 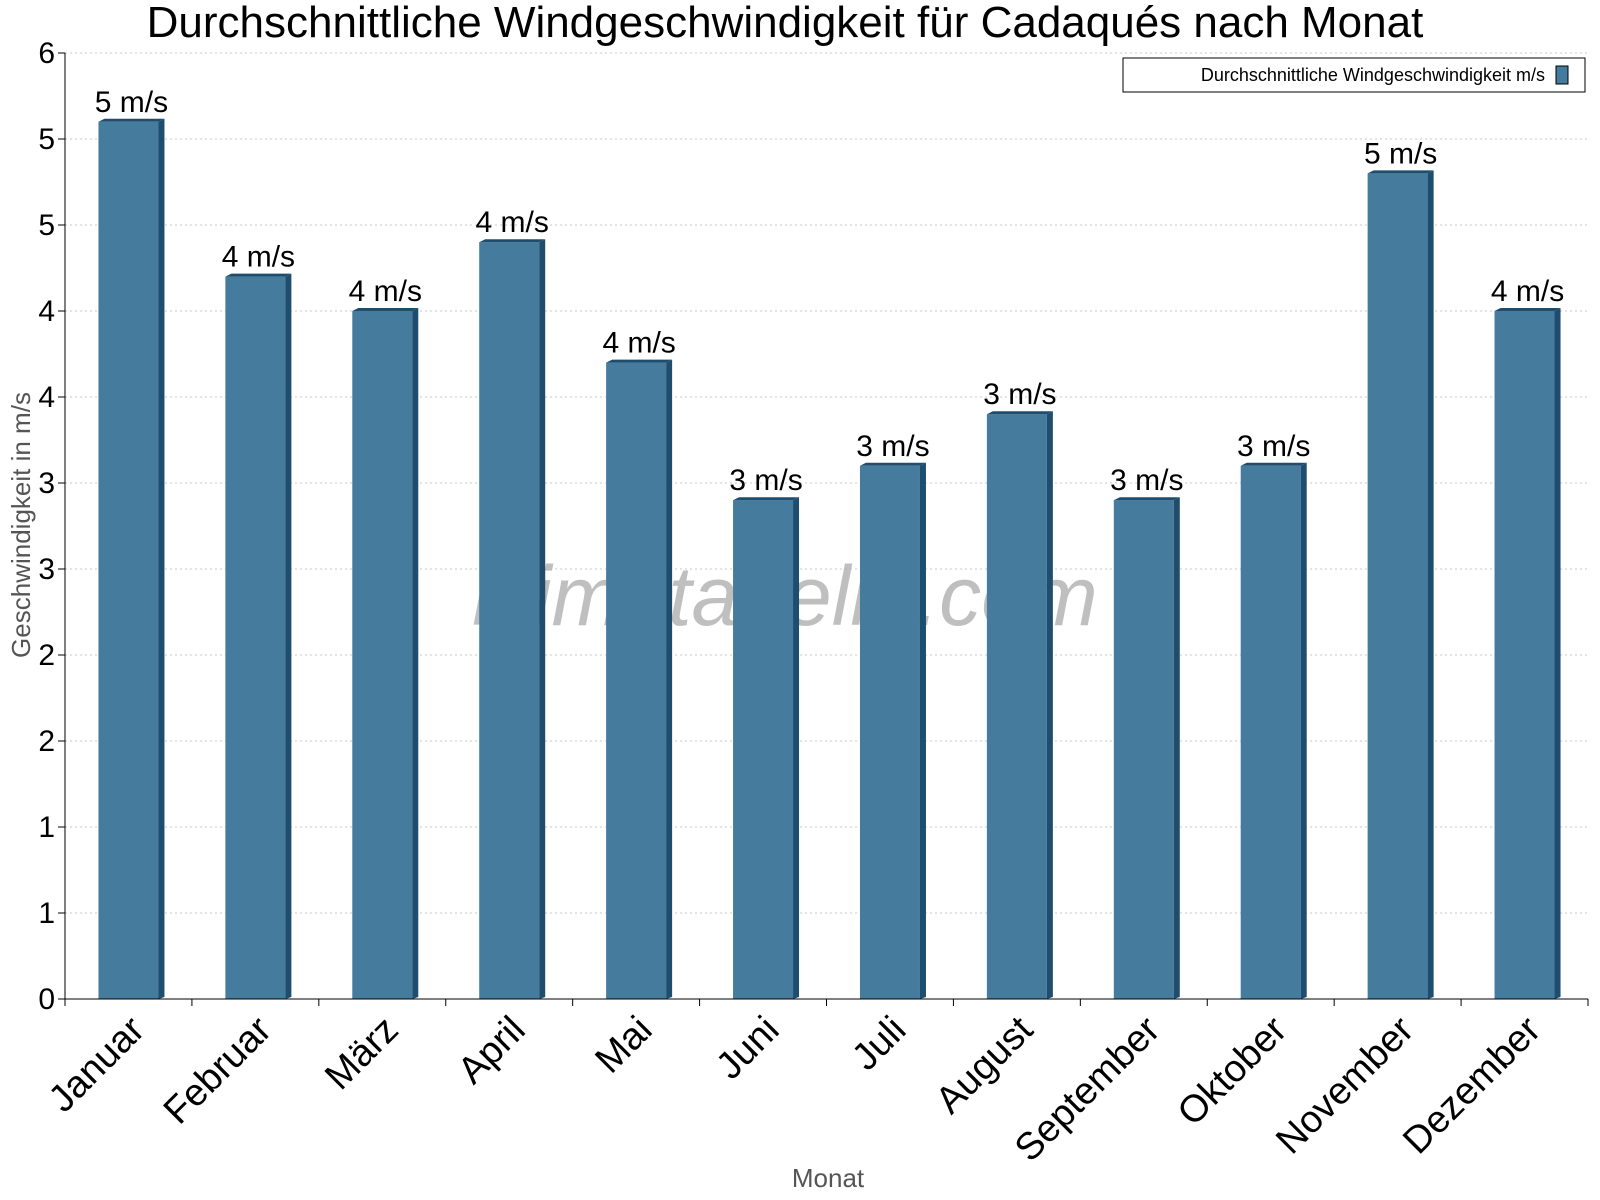 What do you see at coordinates (985, 1065) in the screenshot?
I see `x-tick-label: August` at bounding box center [985, 1065].